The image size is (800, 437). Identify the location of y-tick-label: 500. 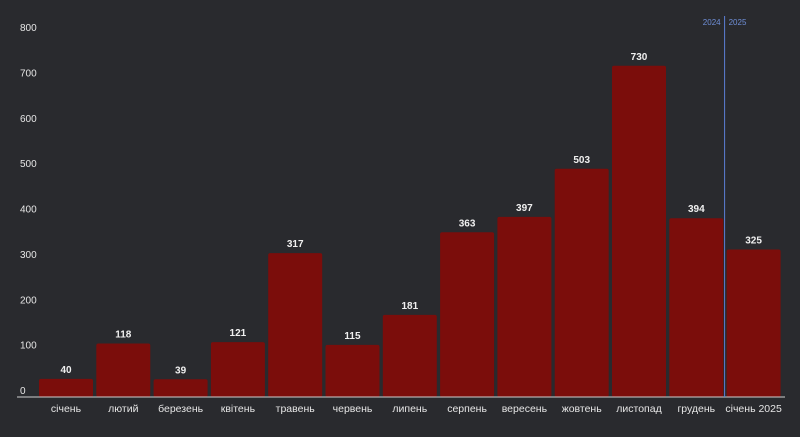
(28, 164).